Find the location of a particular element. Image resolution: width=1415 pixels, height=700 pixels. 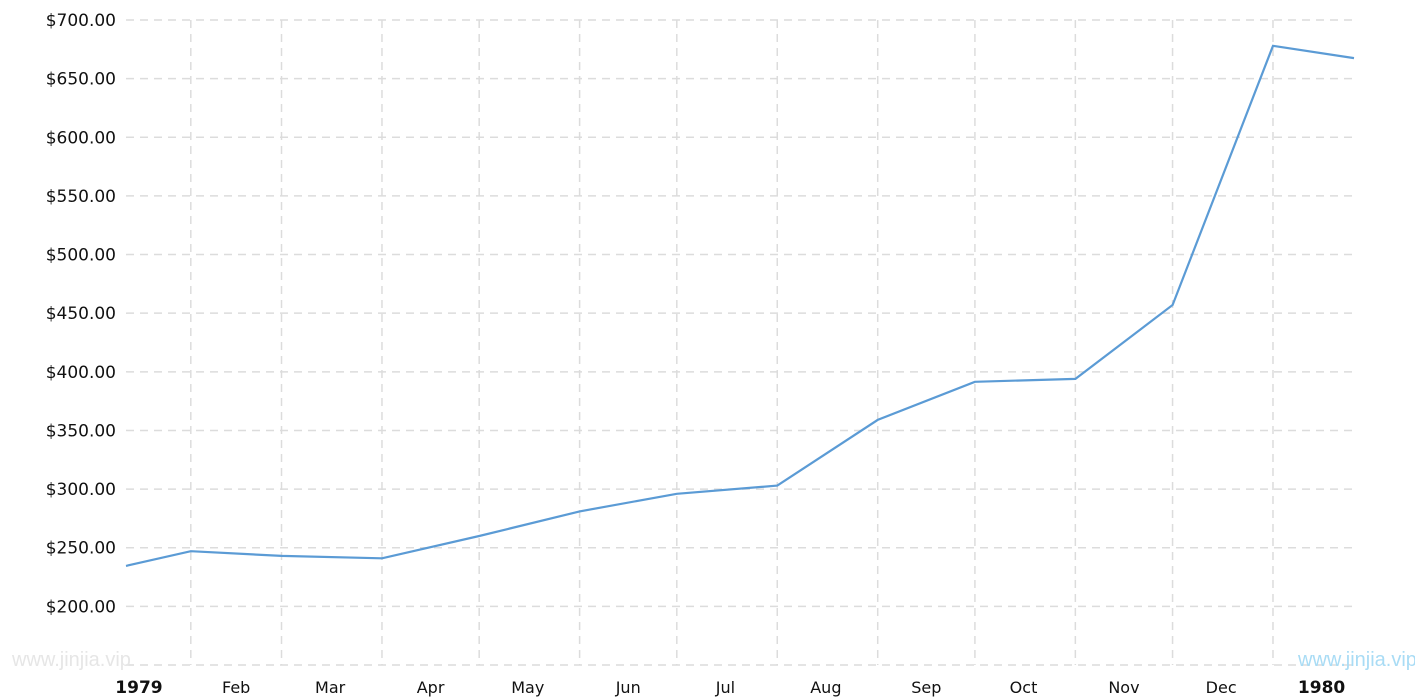

x-tick-label: Dec is located at coordinates (1221, 687).